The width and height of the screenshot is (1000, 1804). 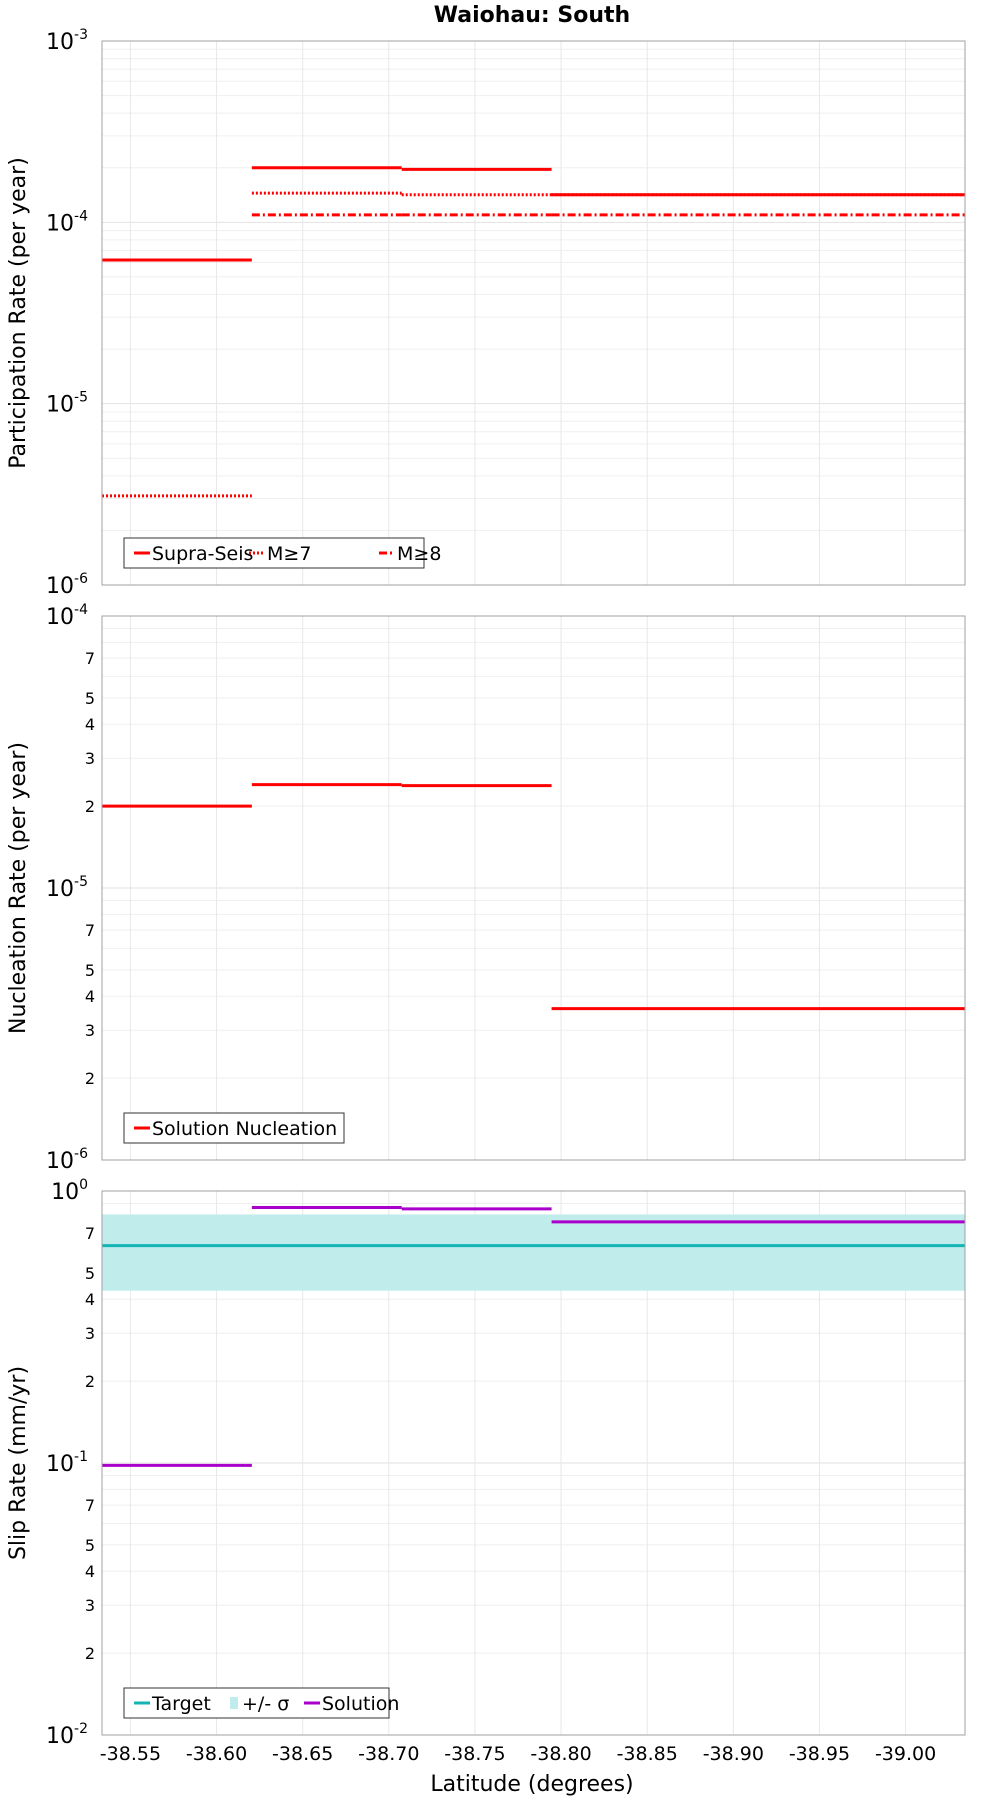 What do you see at coordinates (419, 554) in the screenshot?
I see `legend-label: M≥8` at bounding box center [419, 554].